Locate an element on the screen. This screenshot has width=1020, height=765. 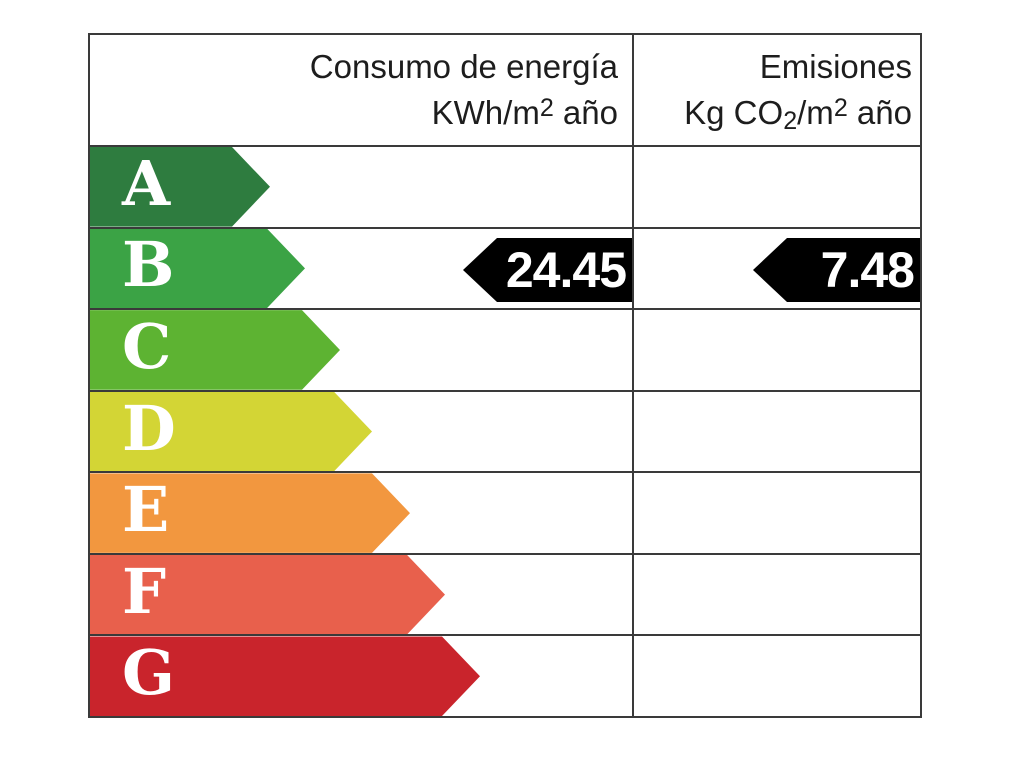
column-divider-line is located at coordinates (633, 375).